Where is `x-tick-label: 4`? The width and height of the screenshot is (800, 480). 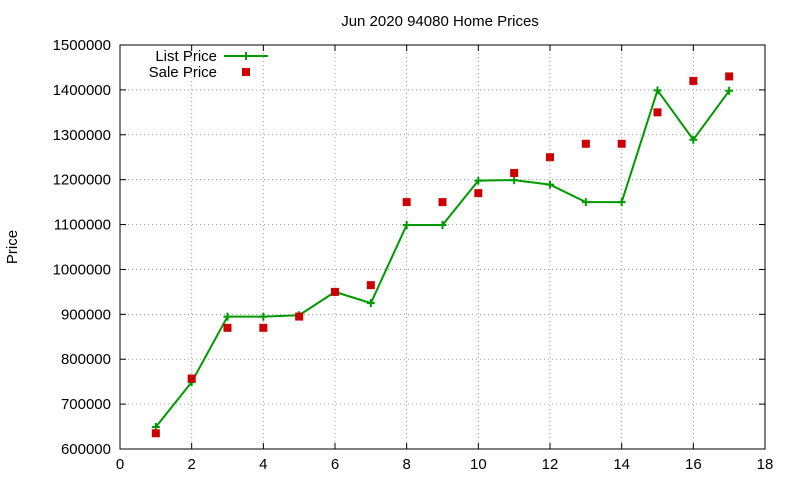 x-tick-label: 4 is located at coordinates (263, 464).